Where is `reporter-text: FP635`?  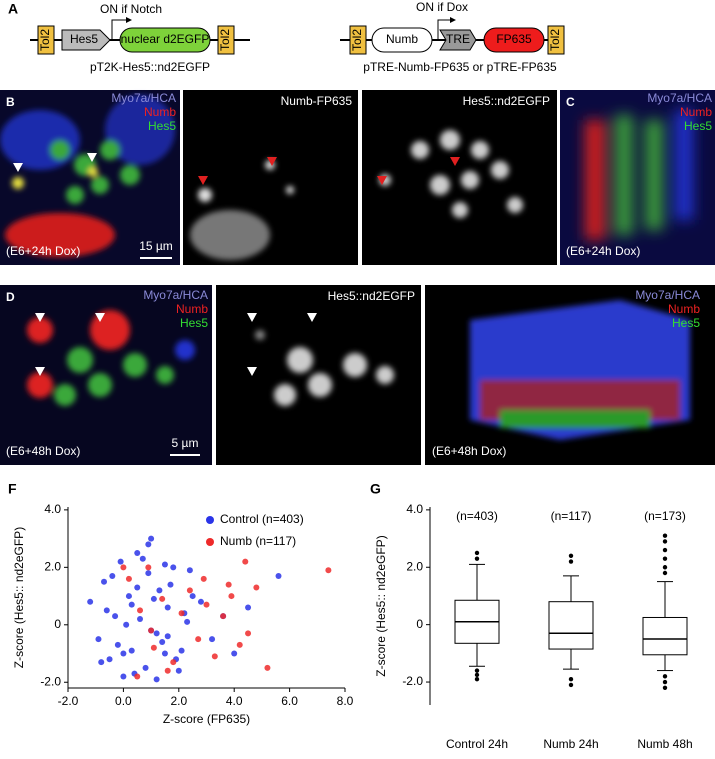
reporter-text: FP635 is located at coordinates (514, 39).